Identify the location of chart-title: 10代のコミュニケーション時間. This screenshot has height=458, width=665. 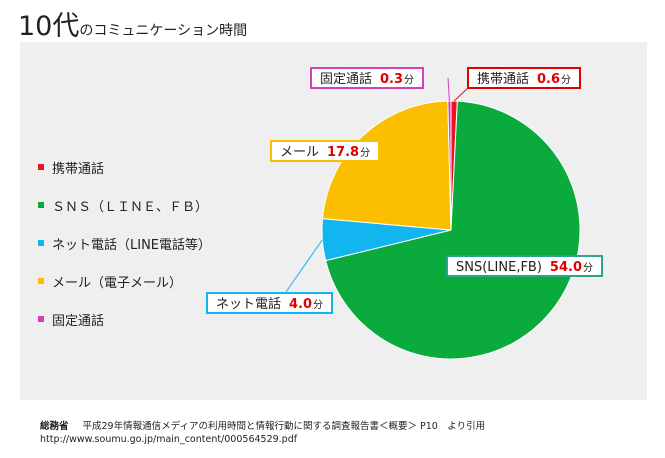
(133, 23).